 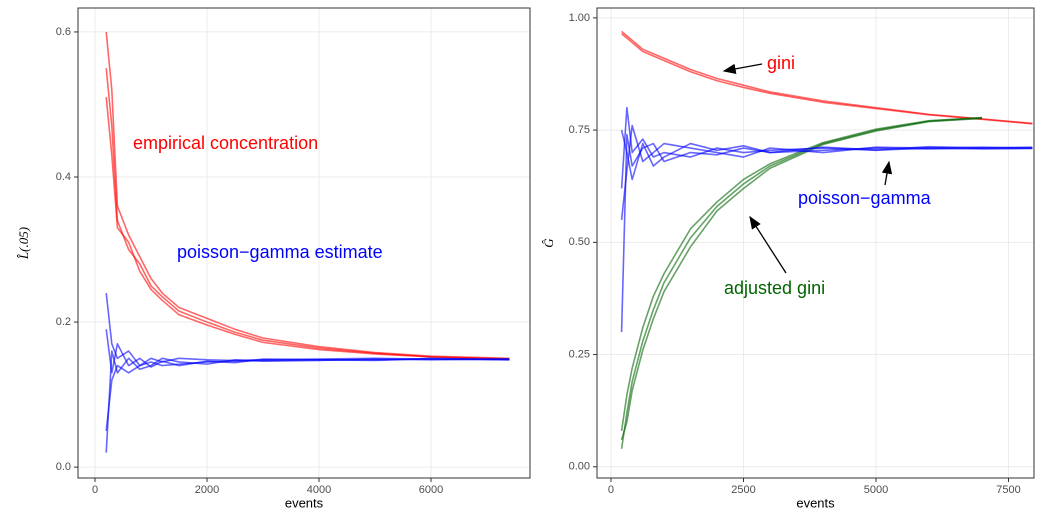 I want to click on annotation: poisson−gamma, so click(x=865, y=198).